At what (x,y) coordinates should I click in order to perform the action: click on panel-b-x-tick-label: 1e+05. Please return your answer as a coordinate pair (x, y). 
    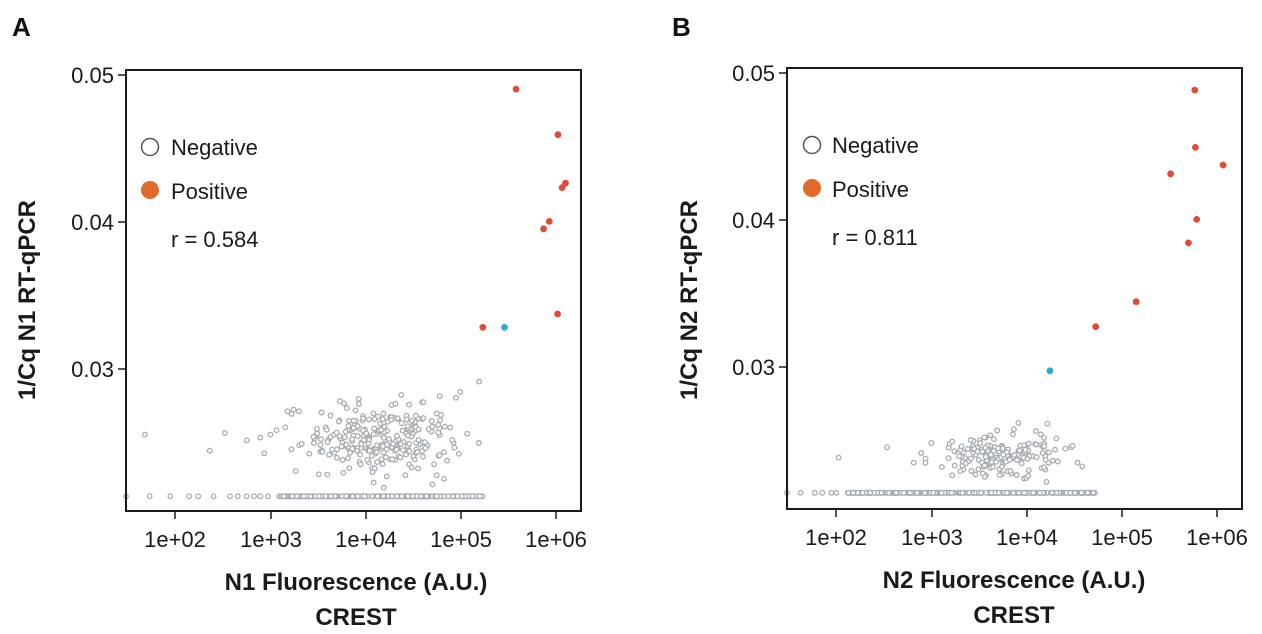
    Looking at the image, I should click on (1122, 537).